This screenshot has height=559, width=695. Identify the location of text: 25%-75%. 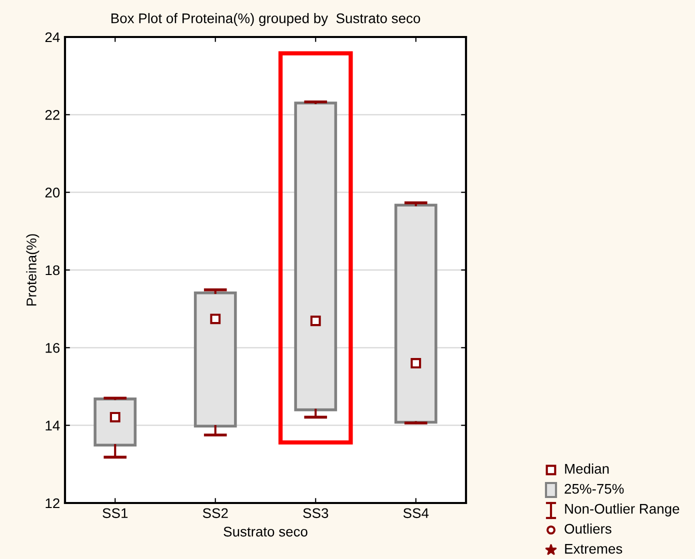
(594, 489).